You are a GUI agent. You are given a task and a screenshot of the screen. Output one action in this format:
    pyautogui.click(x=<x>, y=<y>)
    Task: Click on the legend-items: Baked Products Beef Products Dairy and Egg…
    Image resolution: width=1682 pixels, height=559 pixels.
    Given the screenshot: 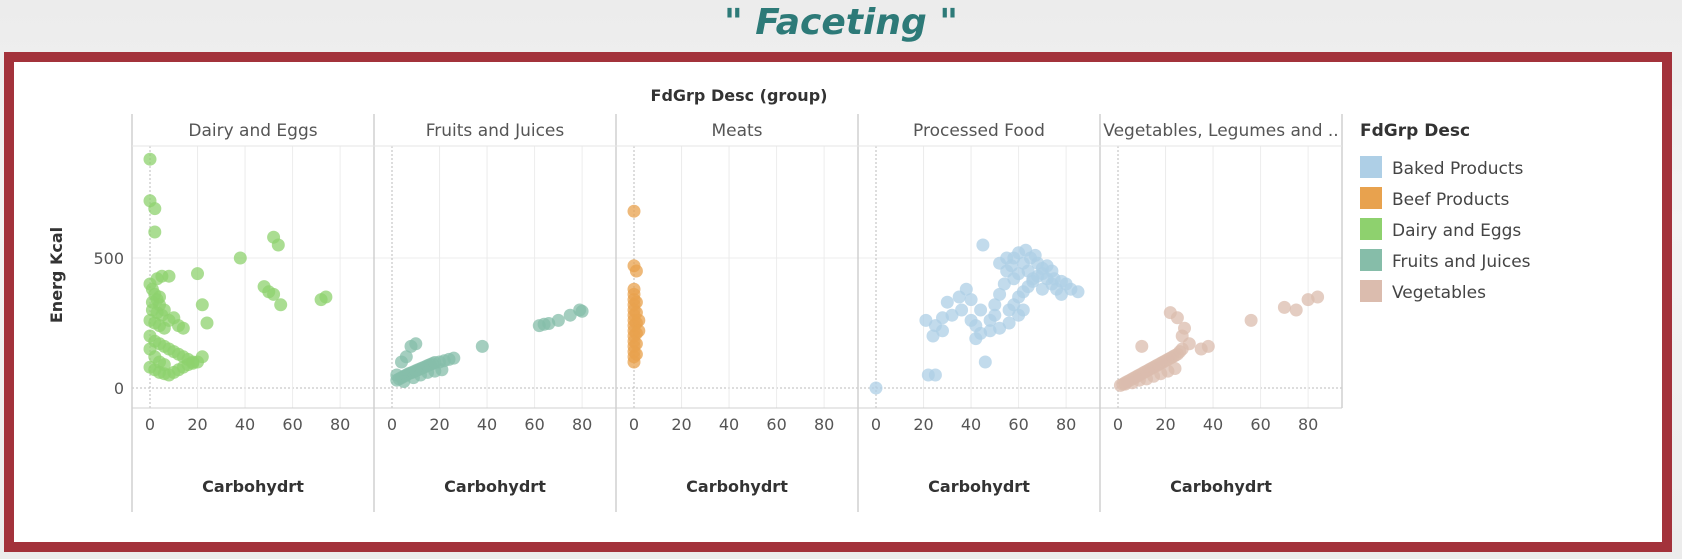 What is the action you would take?
    pyautogui.click(x=1445, y=229)
    